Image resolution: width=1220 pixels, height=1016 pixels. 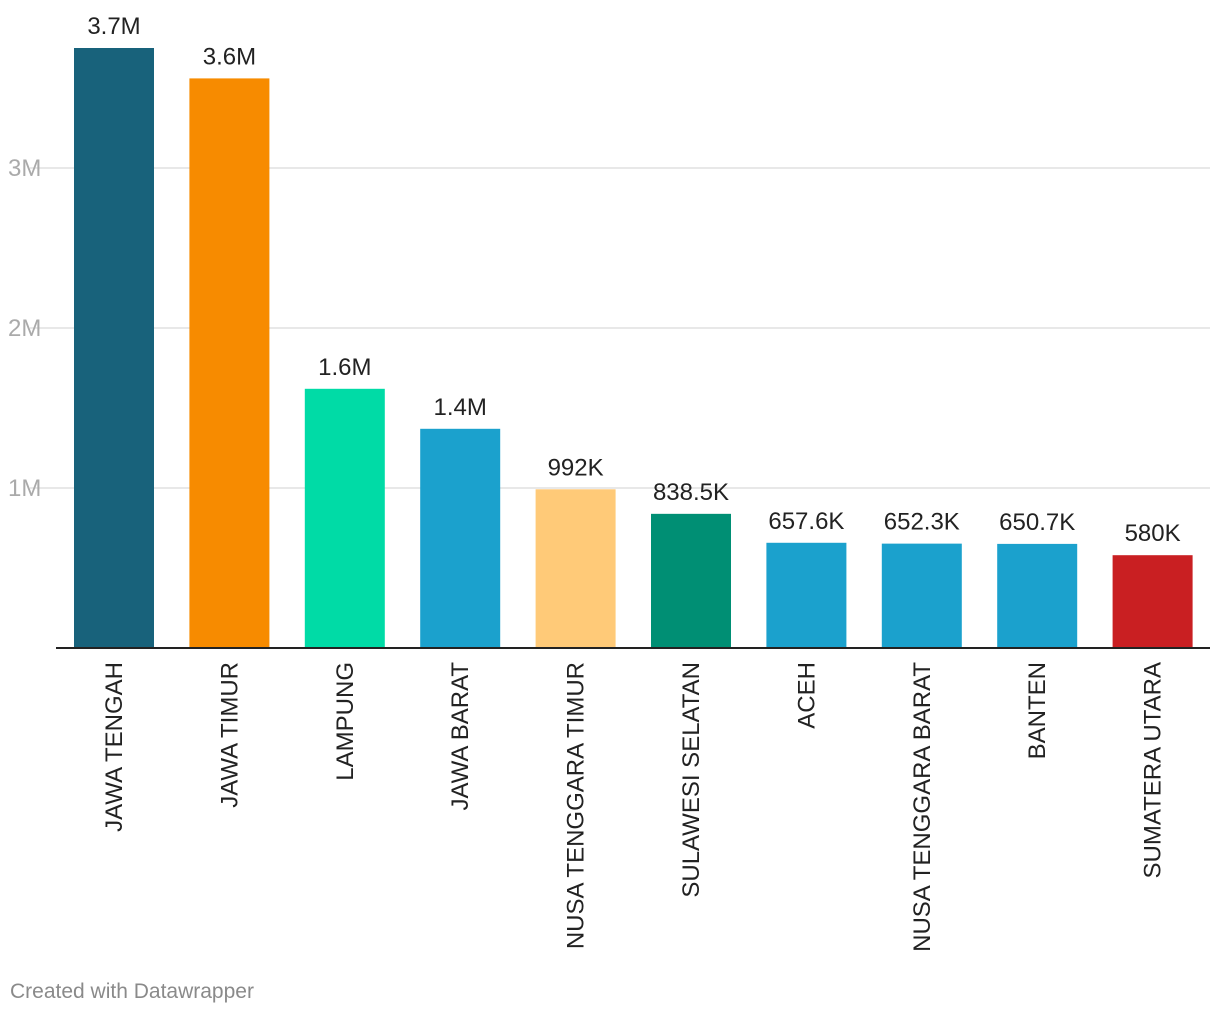 I want to click on datawrapper-credit: Created with Datawrapper, so click(x=132, y=991).